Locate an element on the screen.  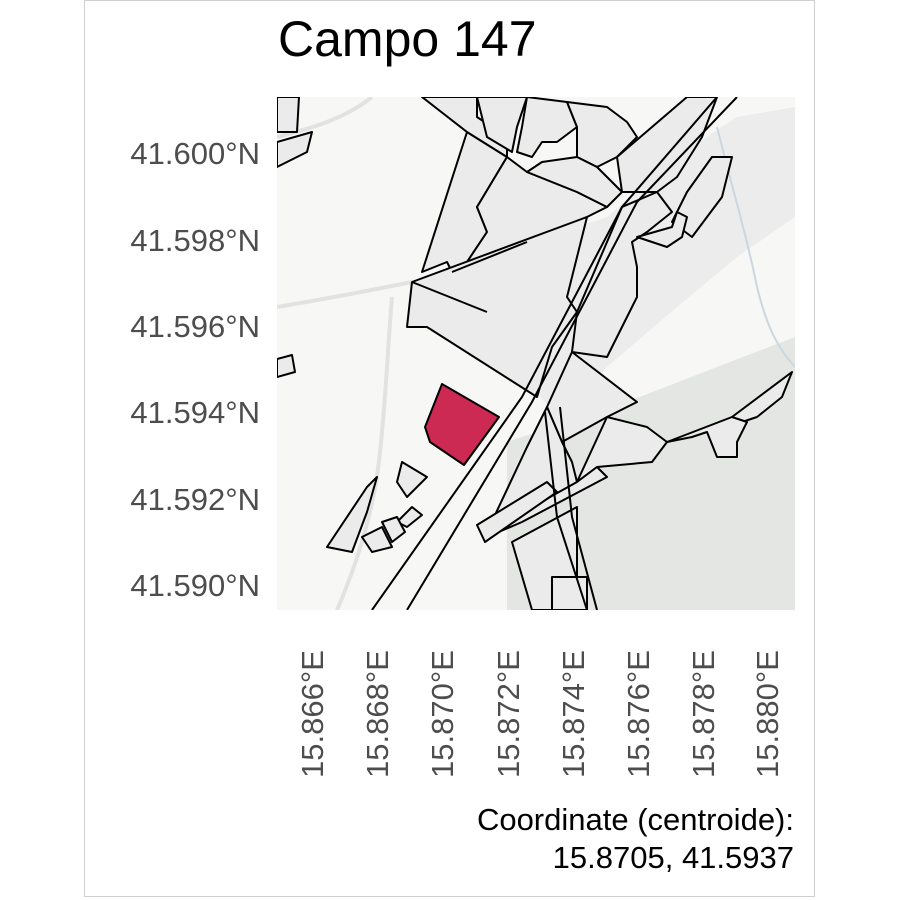
x-tick-label: 15.876°E is located at coordinates (638, 714).